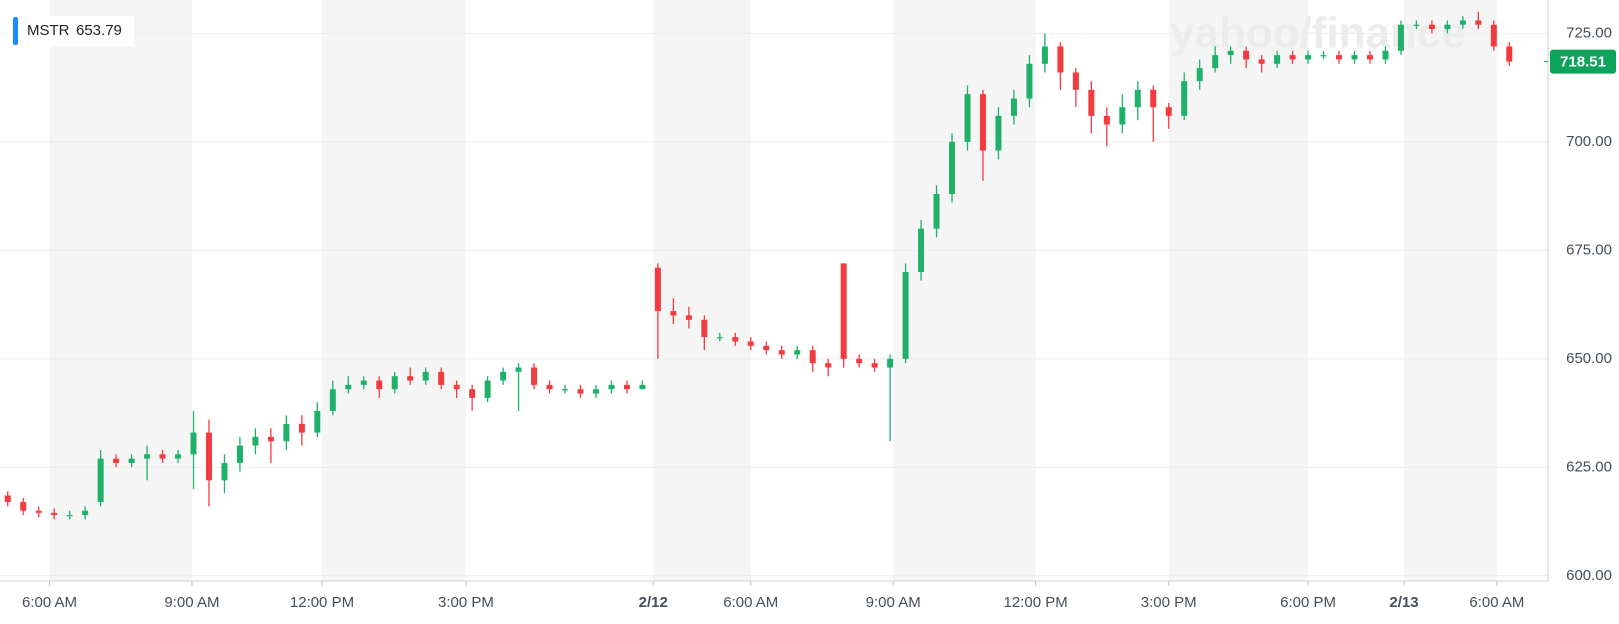 This screenshot has width=1619, height=624. What do you see at coordinates (15, 31) in the screenshot?
I see `symbol-marker` at bounding box center [15, 31].